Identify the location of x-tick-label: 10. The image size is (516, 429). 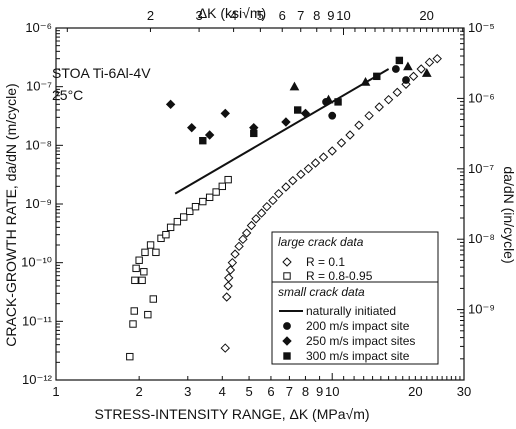
(332, 391).